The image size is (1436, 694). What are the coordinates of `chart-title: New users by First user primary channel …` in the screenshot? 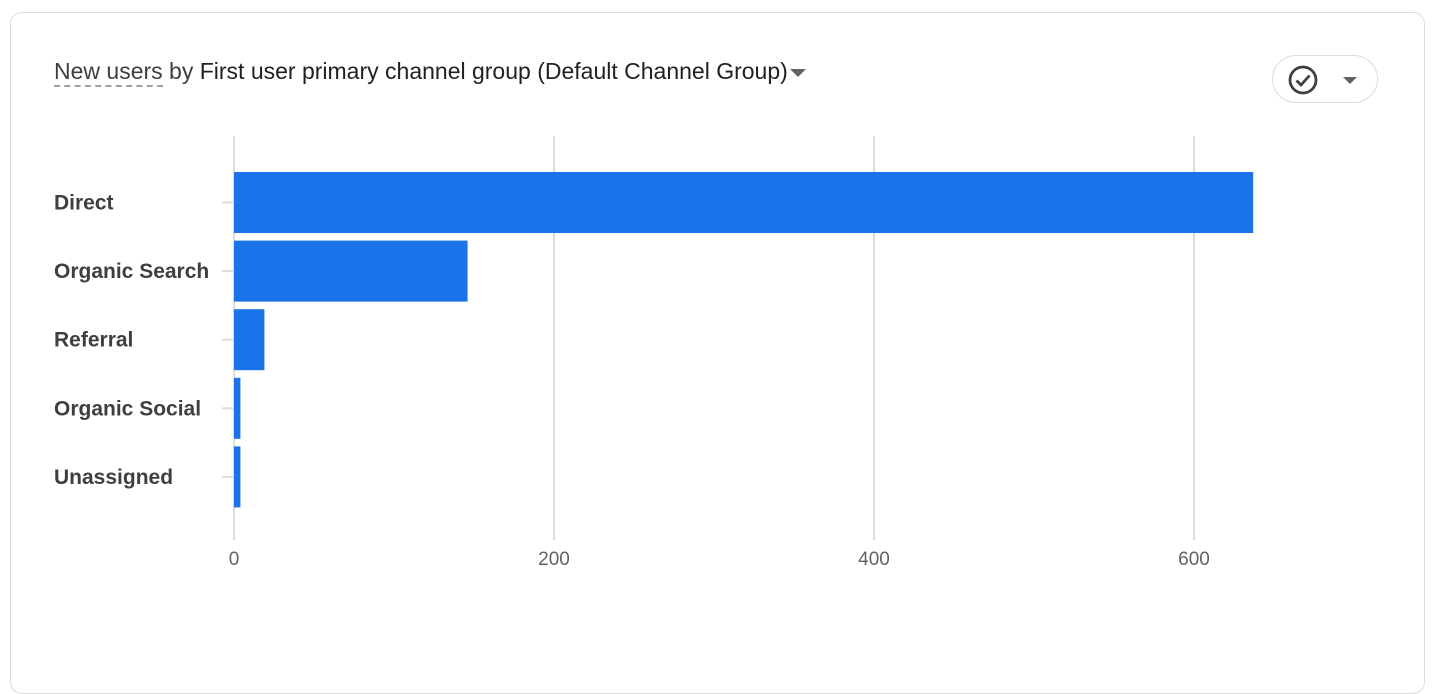 It's located at (430, 72).